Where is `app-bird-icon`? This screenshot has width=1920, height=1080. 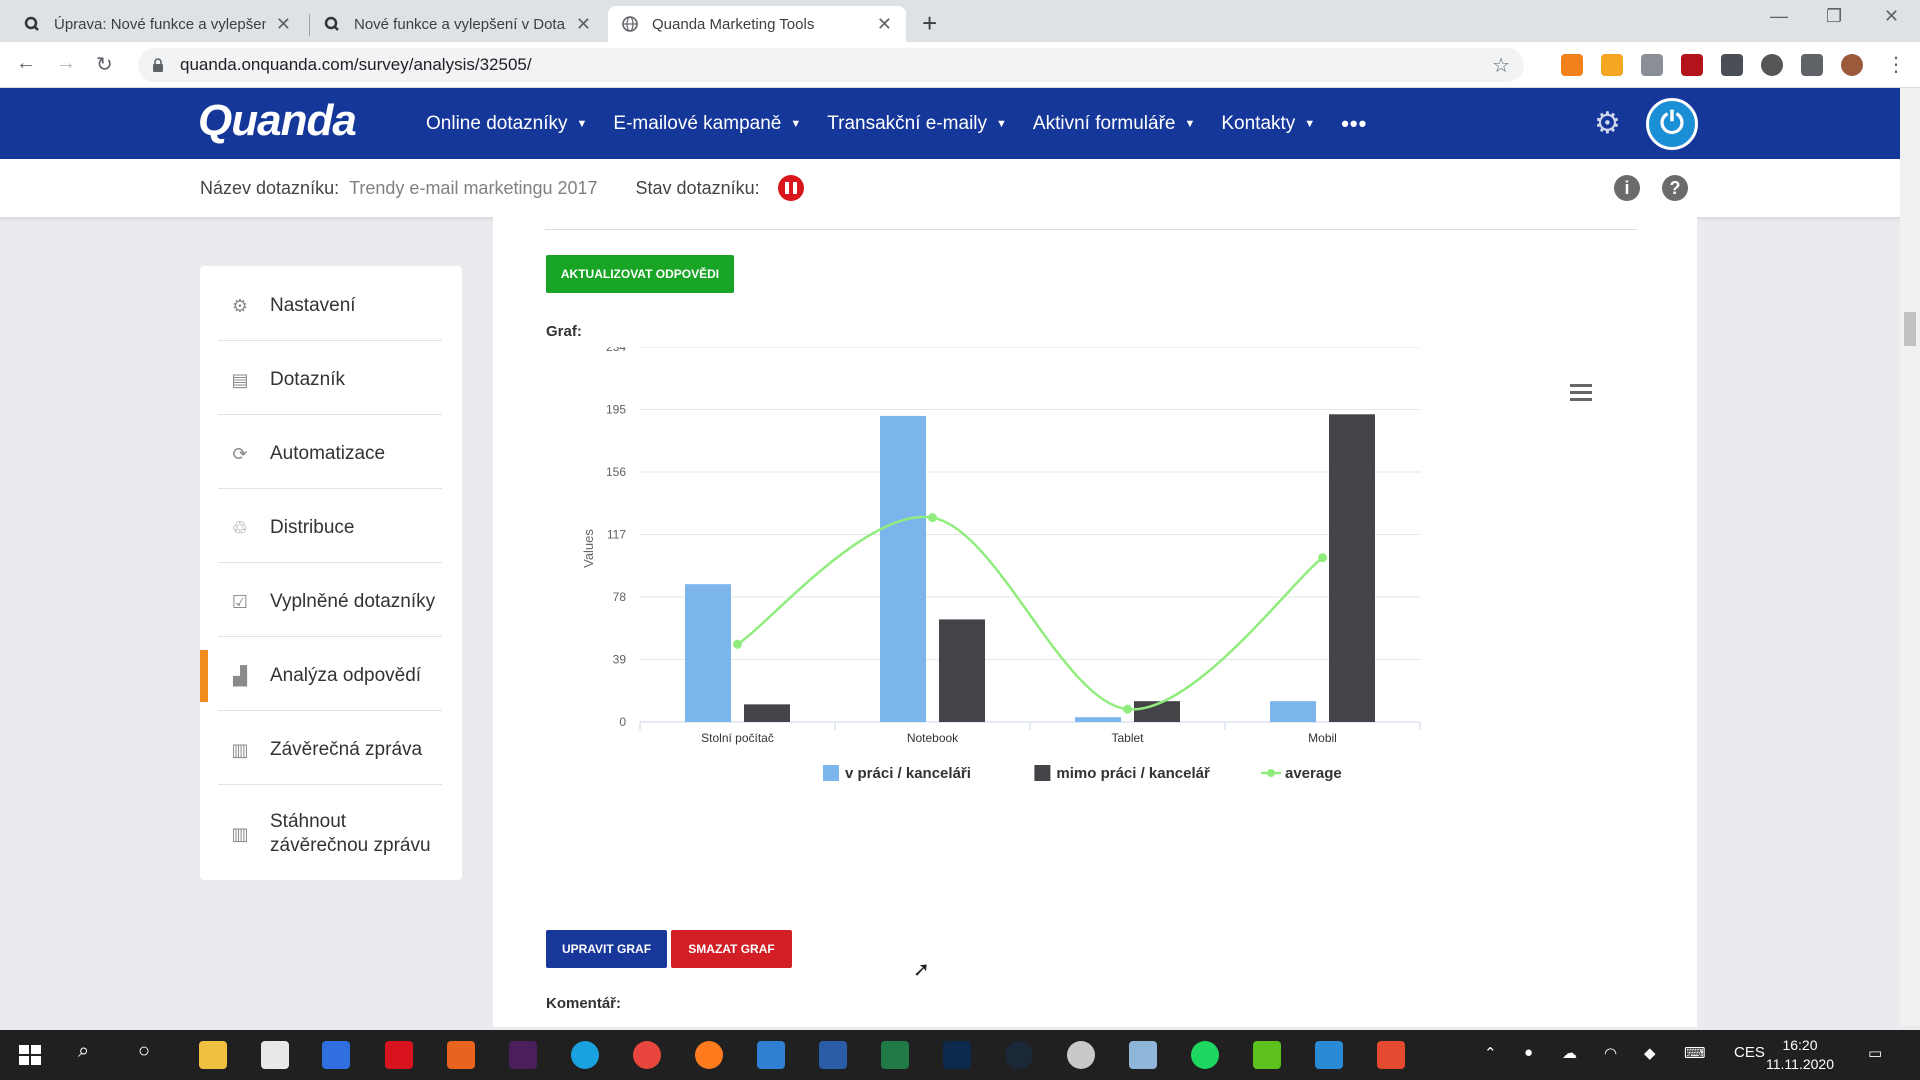
app-bird-icon is located at coordinates (1081, 1055).